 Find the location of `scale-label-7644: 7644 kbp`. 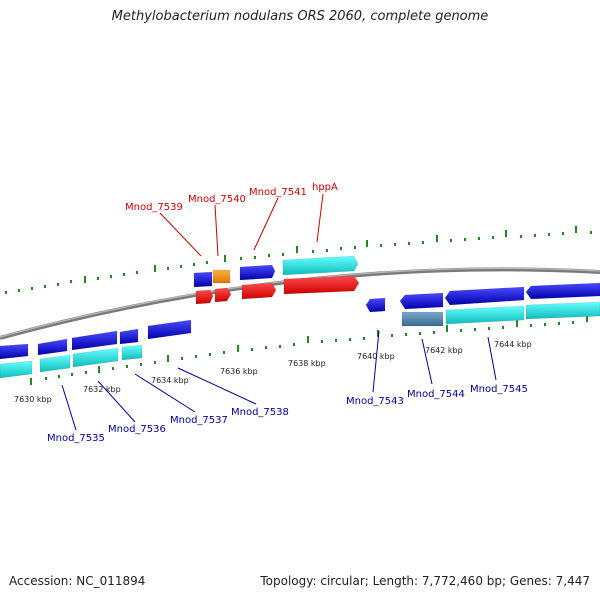

scale-label-7644: 7644 kbp is located at coordinates (513, 344).